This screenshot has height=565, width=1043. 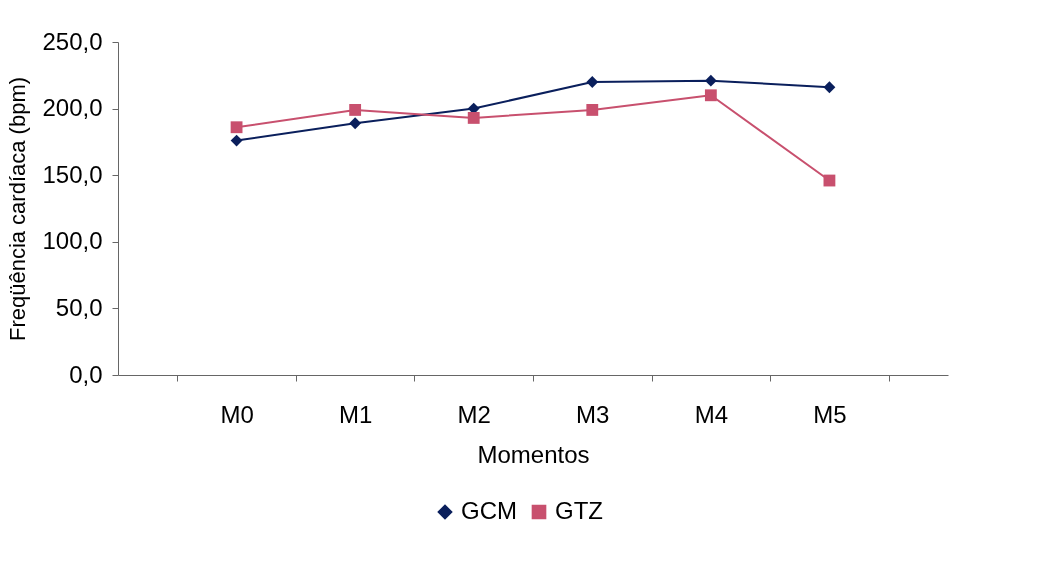 I want to click on y-axis-title: Freqüência cardíaca (bpm), so click(x=18, y=209).